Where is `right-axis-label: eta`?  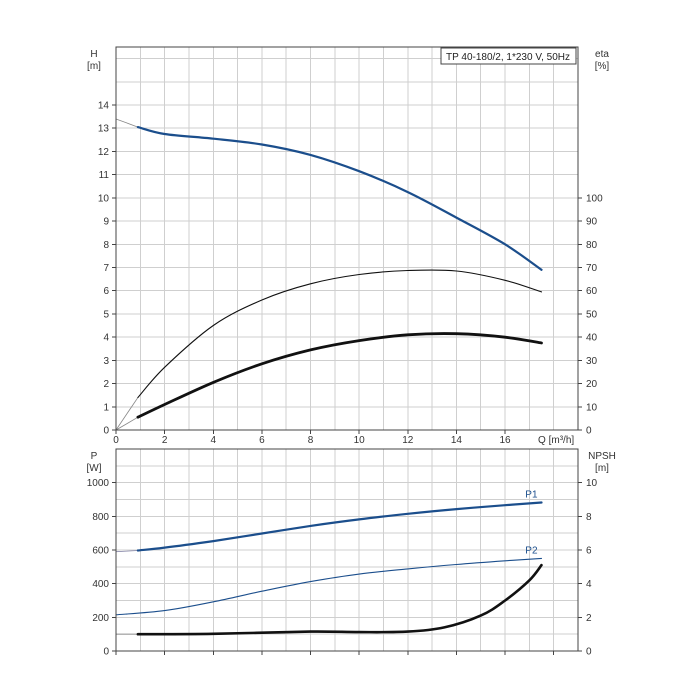 right-axis-label: eta is located at coordinates (602, 54).